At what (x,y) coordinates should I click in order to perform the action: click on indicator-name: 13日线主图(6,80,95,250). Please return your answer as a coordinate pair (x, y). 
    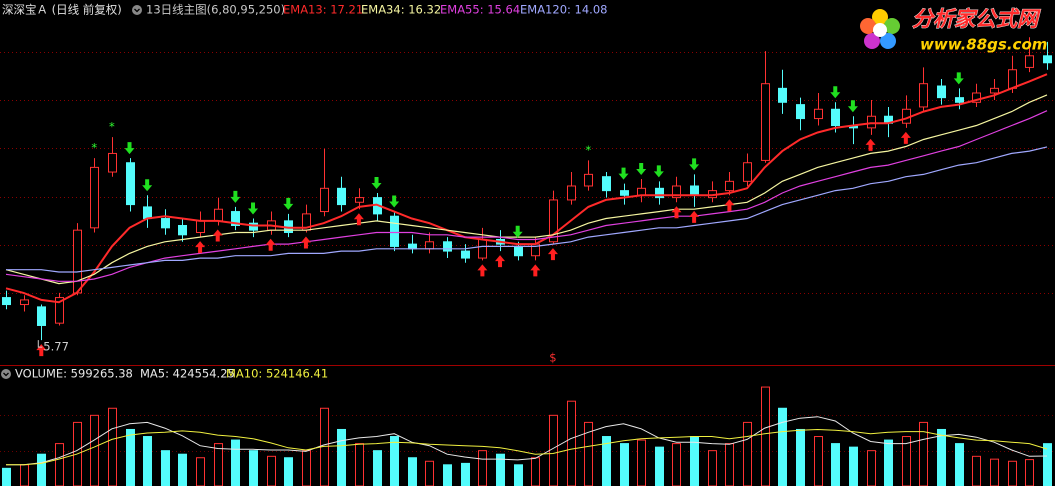
    Looking at the image, I should click on (215, 10).